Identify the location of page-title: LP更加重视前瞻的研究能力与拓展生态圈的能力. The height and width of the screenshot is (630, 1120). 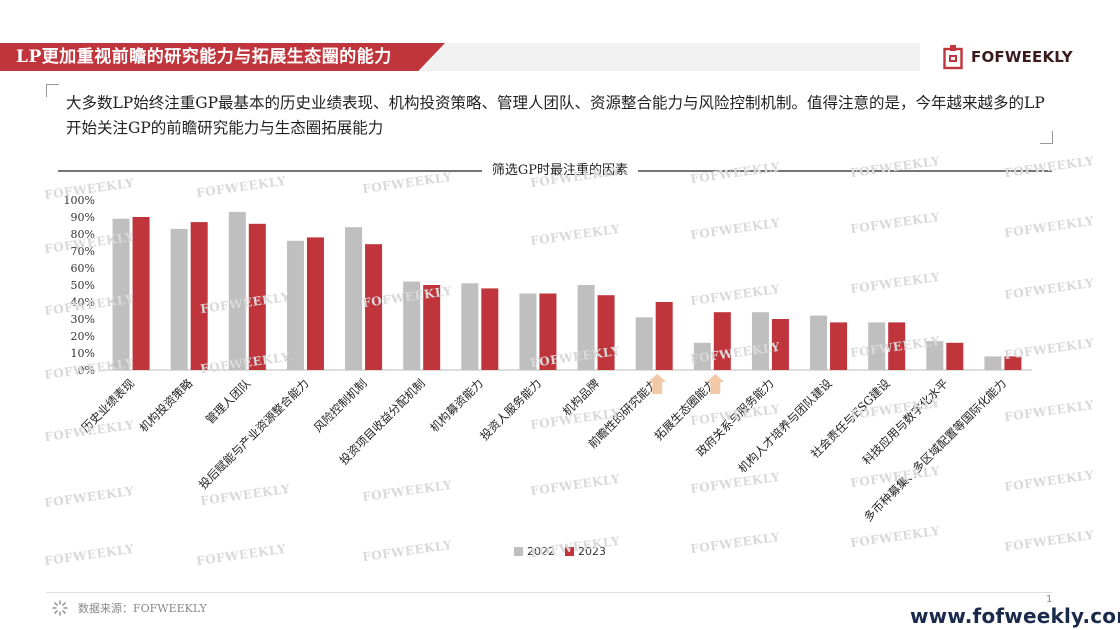
(204, 57).